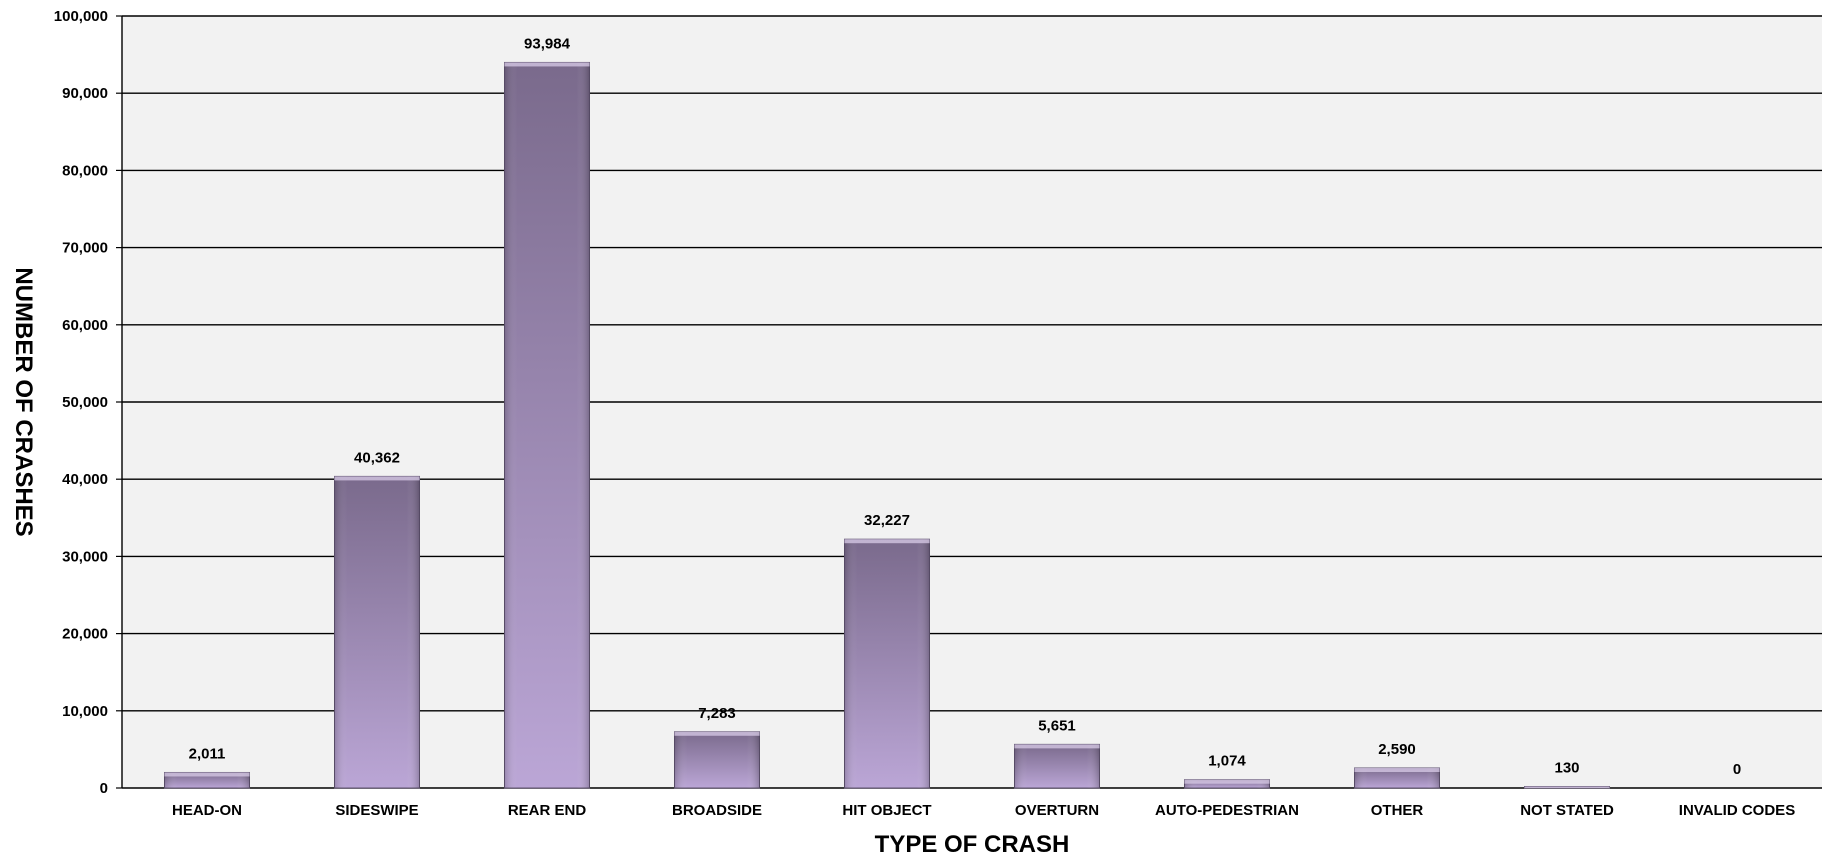 The width and height of the screenshot is (1827, 859). I want to click on y-tick-label: 20,000, so click(85, 634).